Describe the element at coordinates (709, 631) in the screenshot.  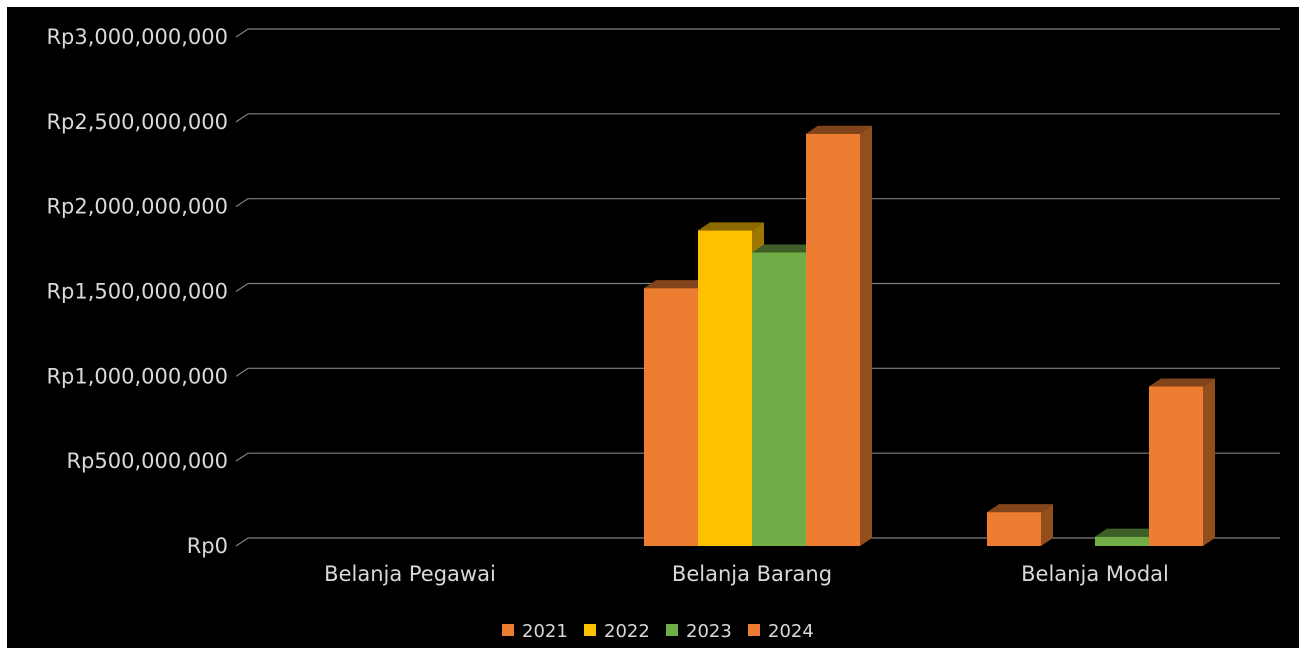
I see `legend-label: 2023` at that location.